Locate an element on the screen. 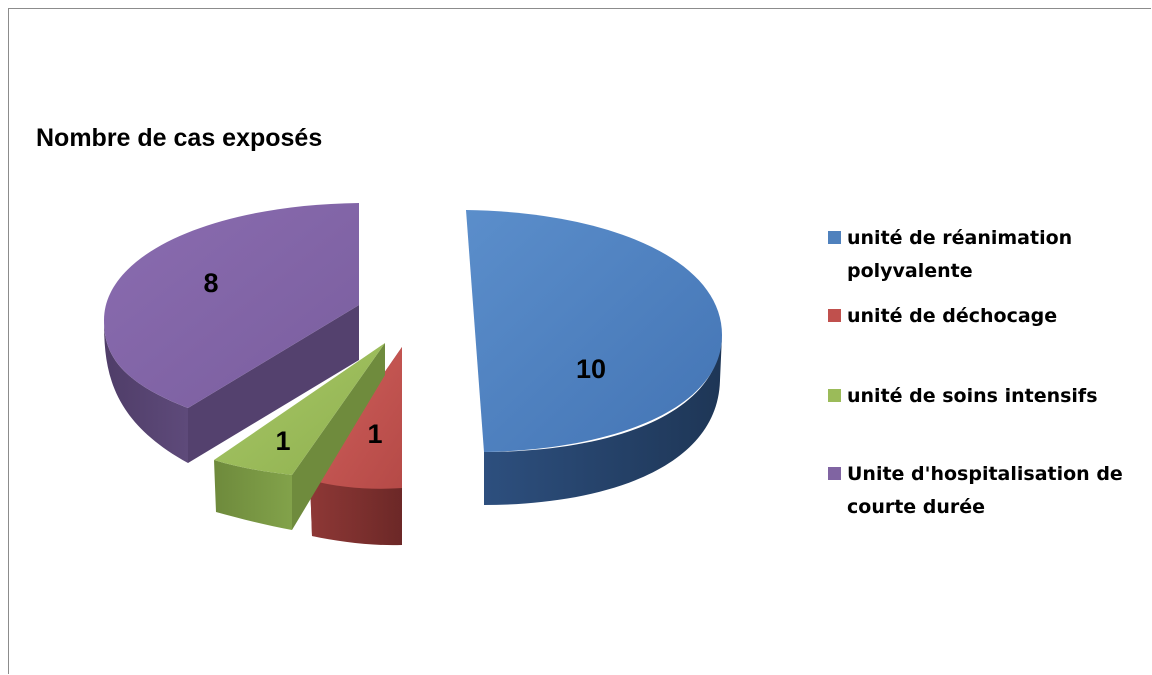  legend-item-soins-intensifs: unité de soins intensifs is located at coordinates (988, 419).